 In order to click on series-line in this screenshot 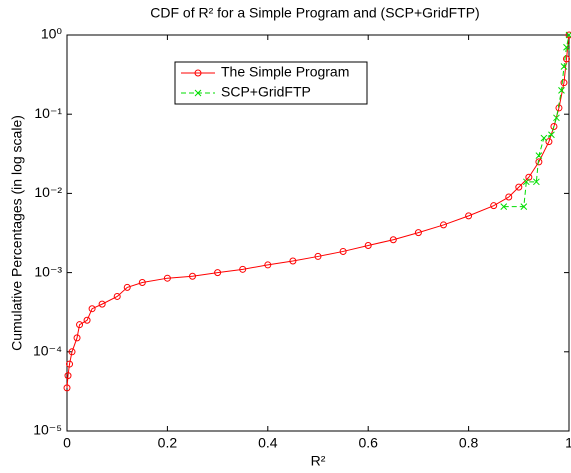, I will do `click(536, 121)`.